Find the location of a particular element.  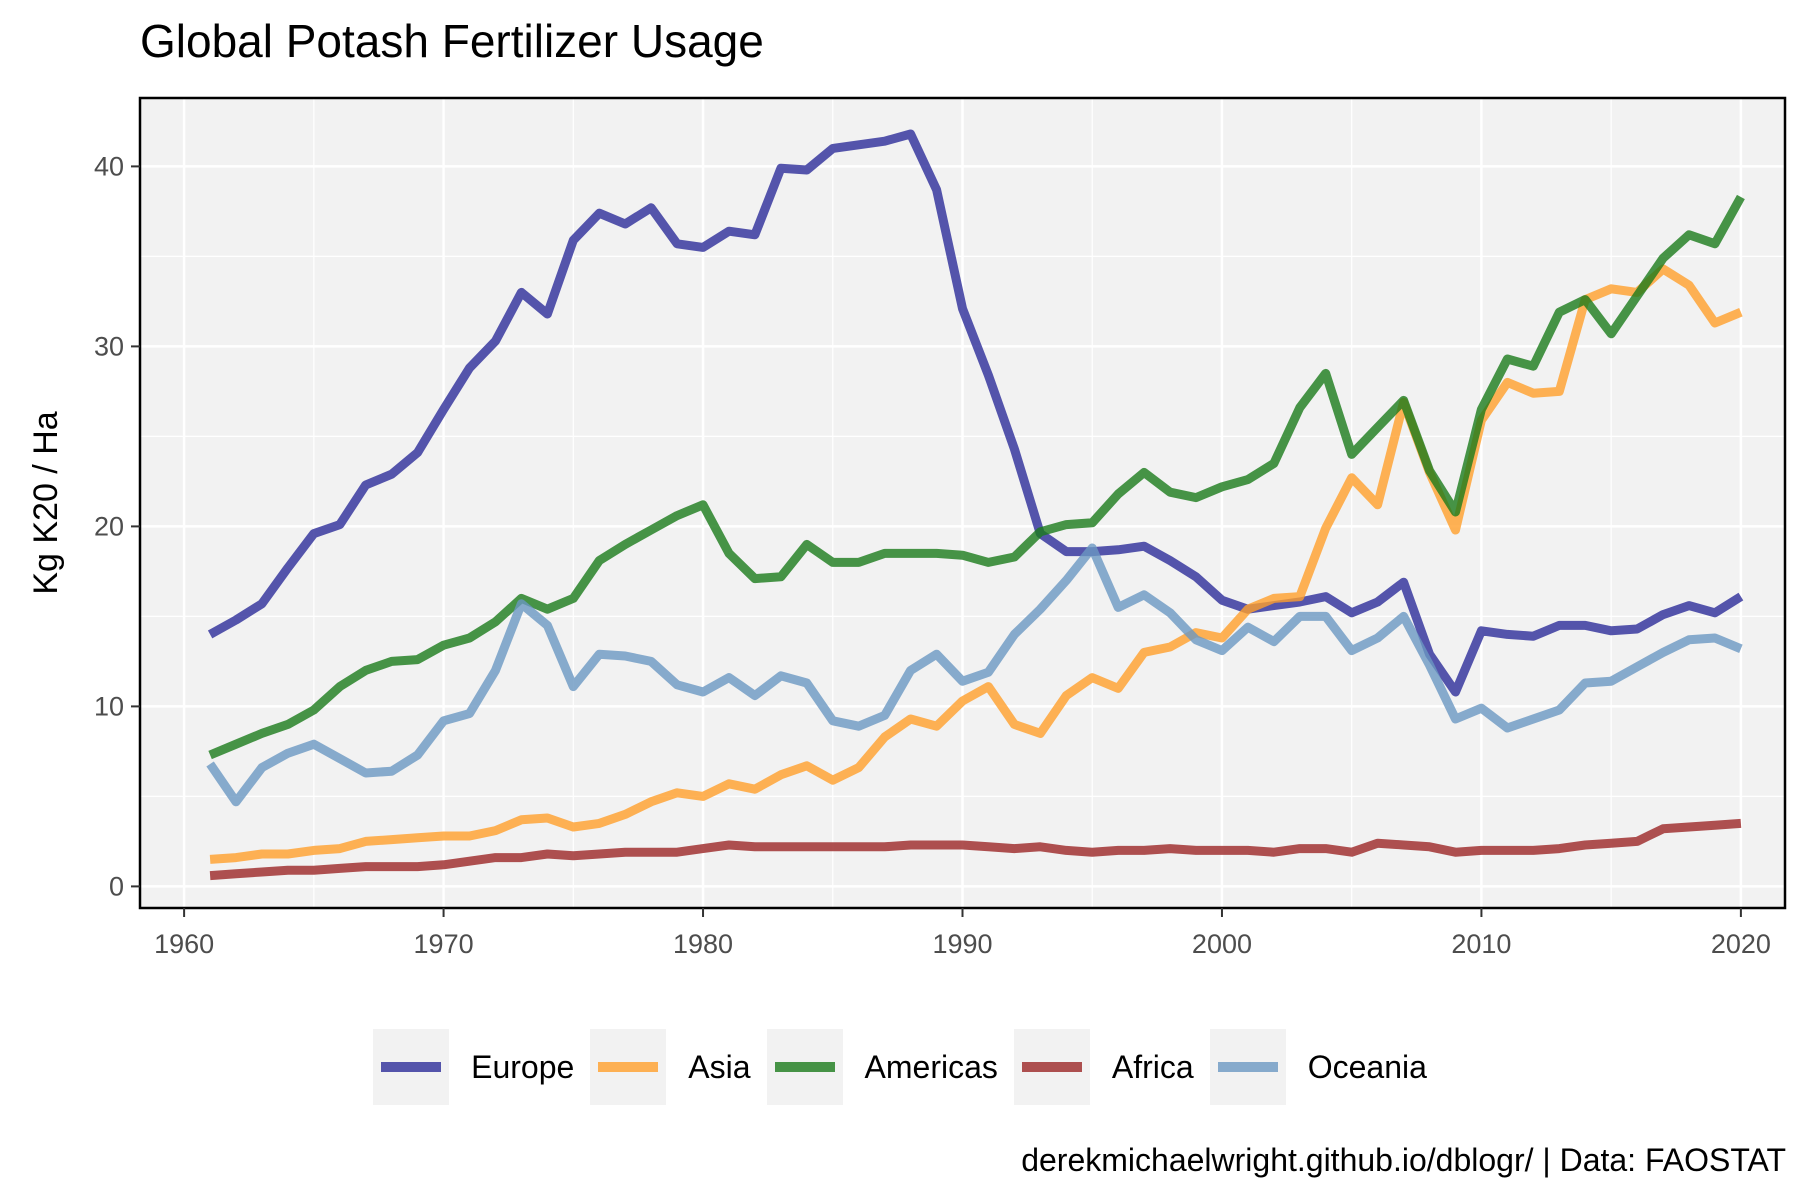

y-tick-label: 40 is located at coordinates (109, 166).